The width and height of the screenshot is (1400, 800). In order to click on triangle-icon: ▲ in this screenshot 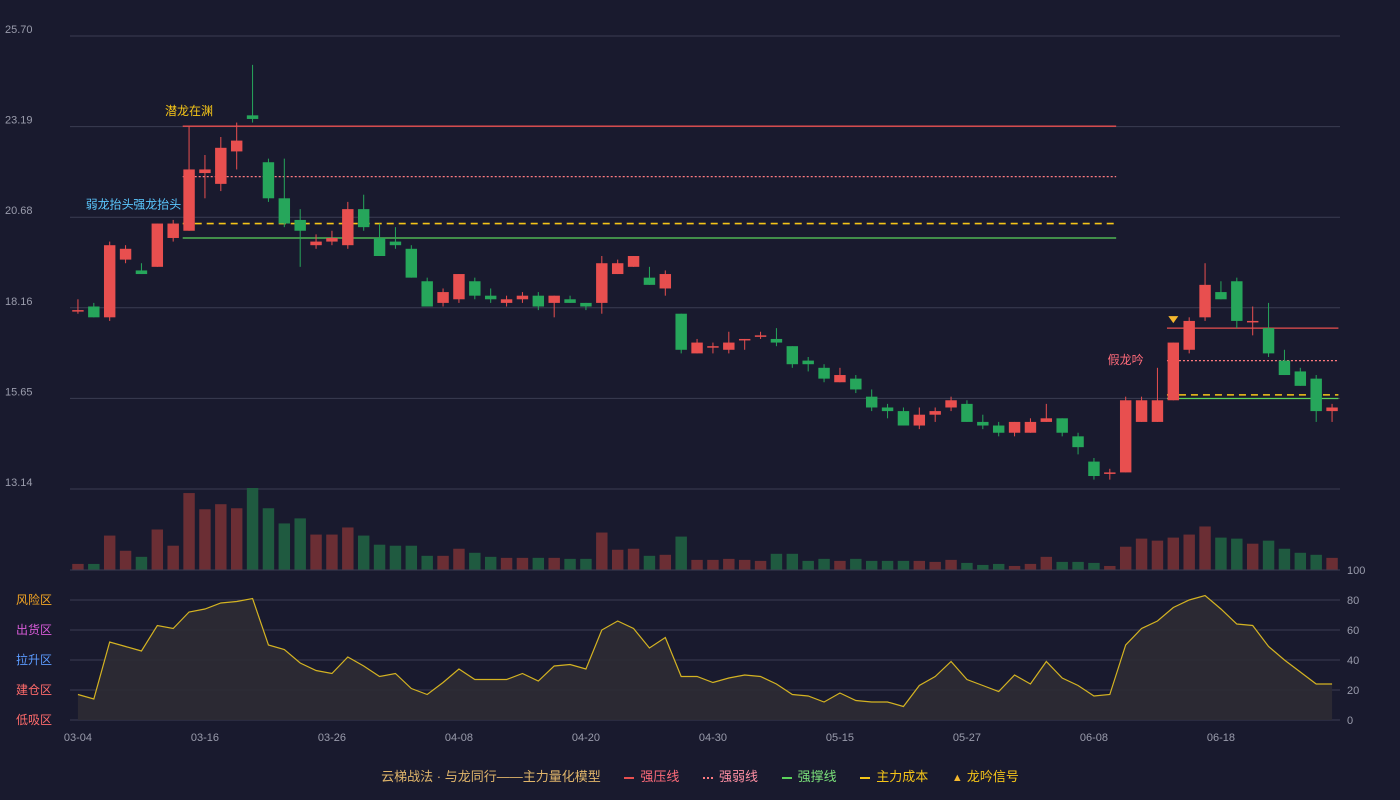, I will do `click(957, 778)`.